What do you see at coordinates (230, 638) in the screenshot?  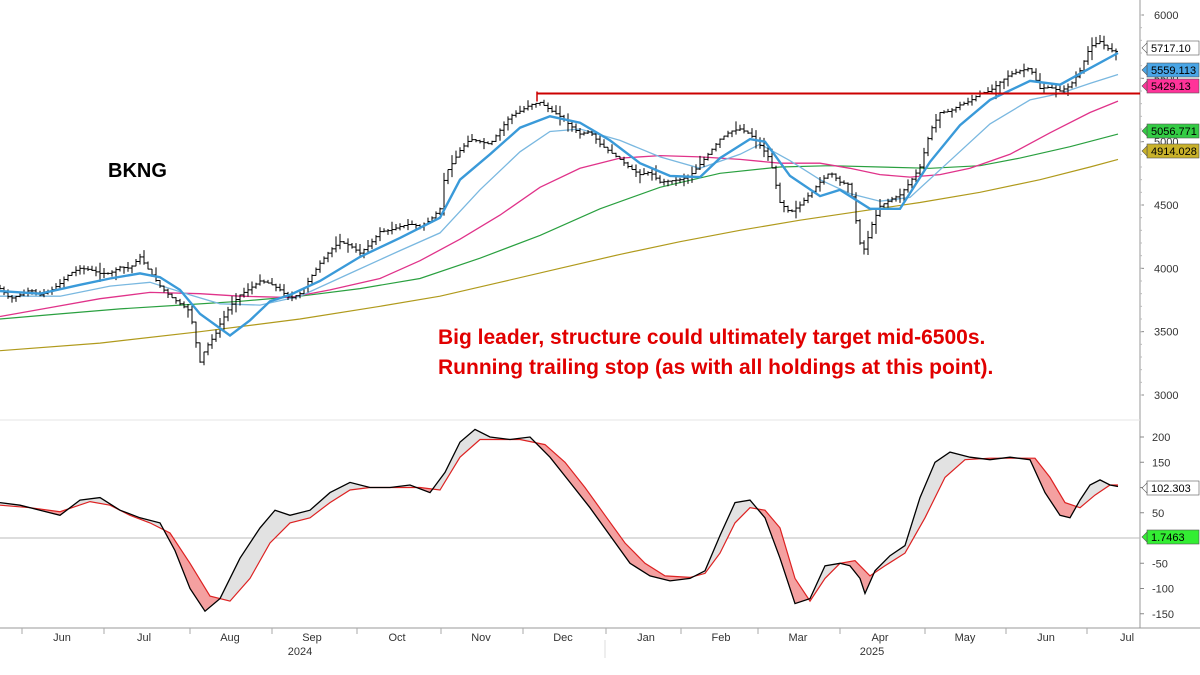 I see `x-tick-label: Aug` at bounding box center [230, 638].